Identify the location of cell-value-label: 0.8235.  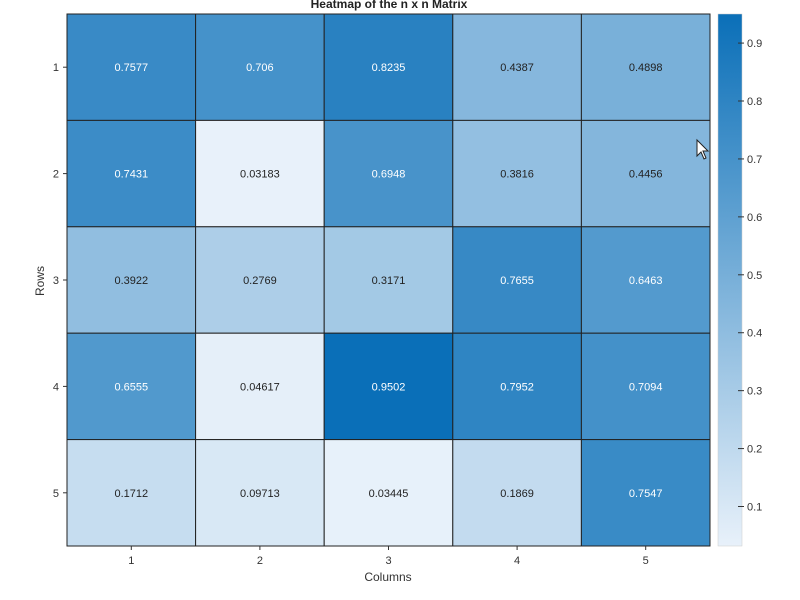
(389, 68).